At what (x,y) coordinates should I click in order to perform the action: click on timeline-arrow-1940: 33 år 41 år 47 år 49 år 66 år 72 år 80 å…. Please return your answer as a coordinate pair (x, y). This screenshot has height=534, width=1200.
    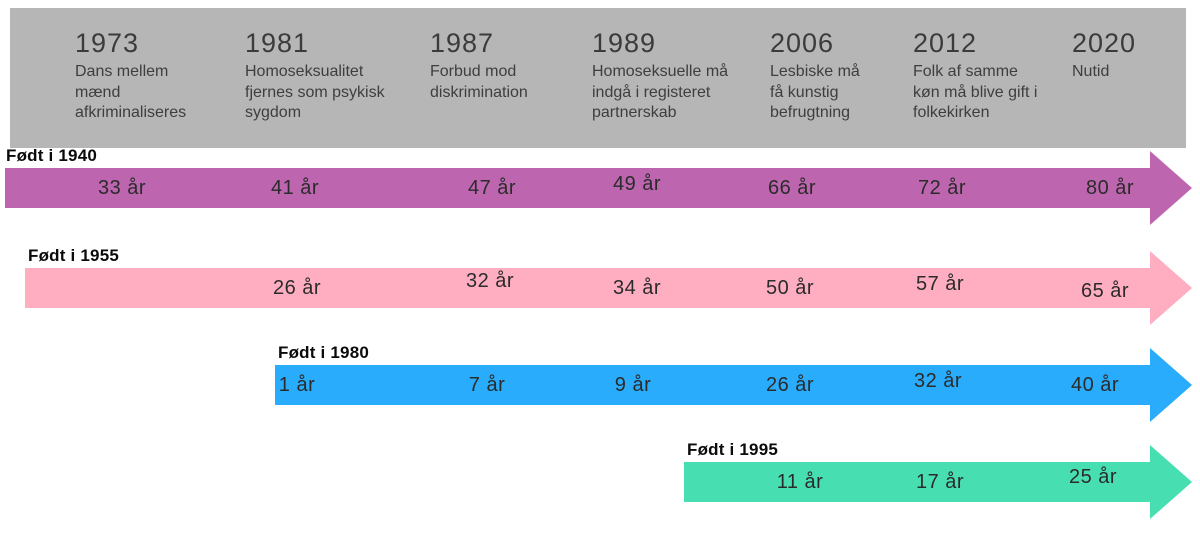
    Looking at the image, I should click on (577, 188).